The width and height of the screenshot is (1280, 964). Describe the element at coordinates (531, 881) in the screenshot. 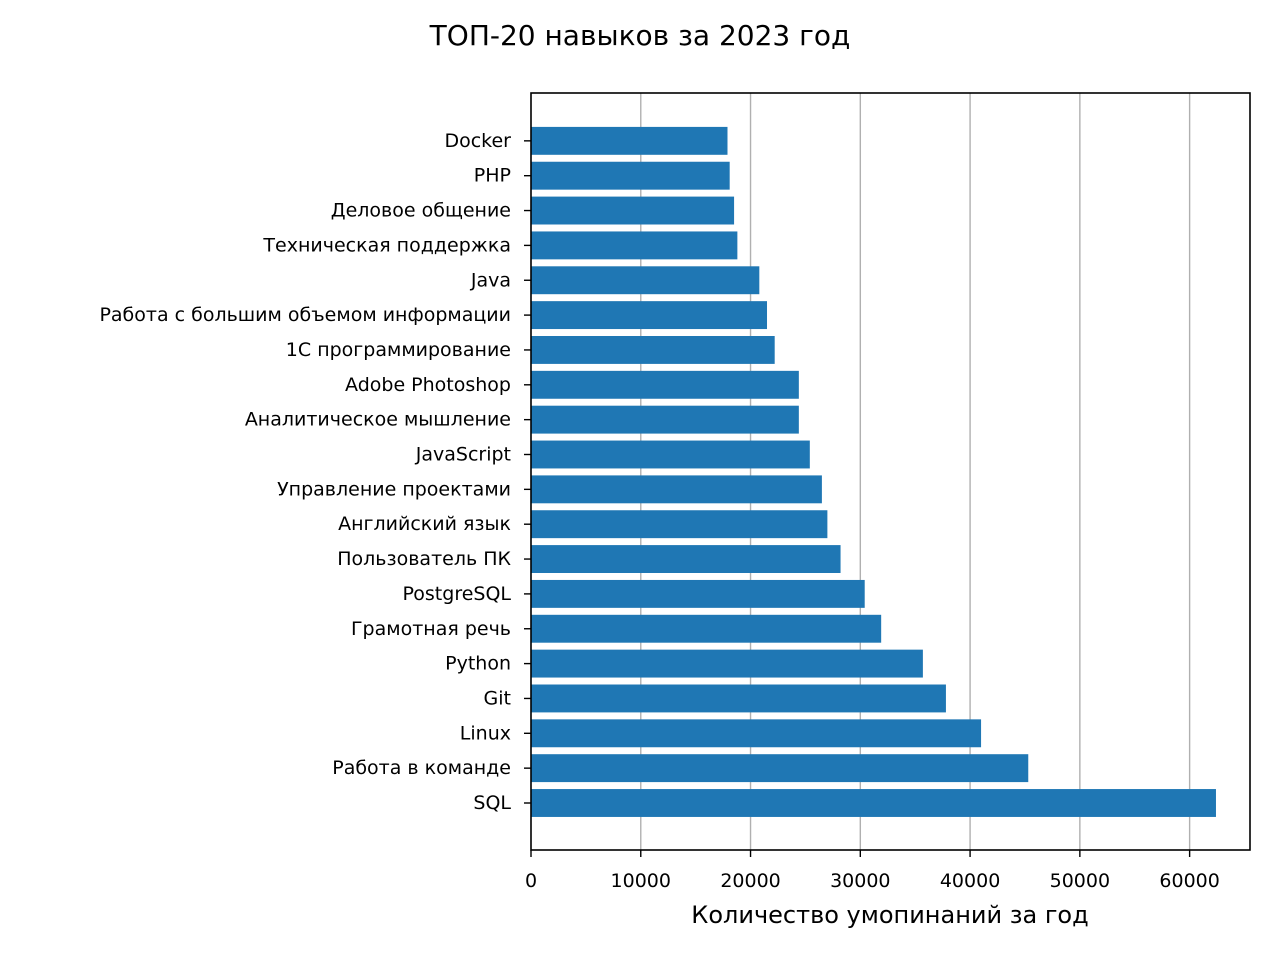

I see `x-tick-label: 0` at that location.